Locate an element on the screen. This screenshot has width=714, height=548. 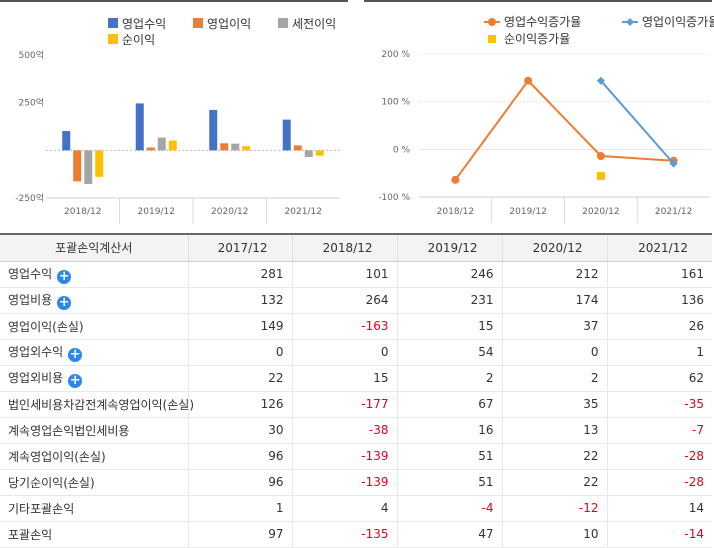
table-cell: 212 is located at coordinates (555, 274).